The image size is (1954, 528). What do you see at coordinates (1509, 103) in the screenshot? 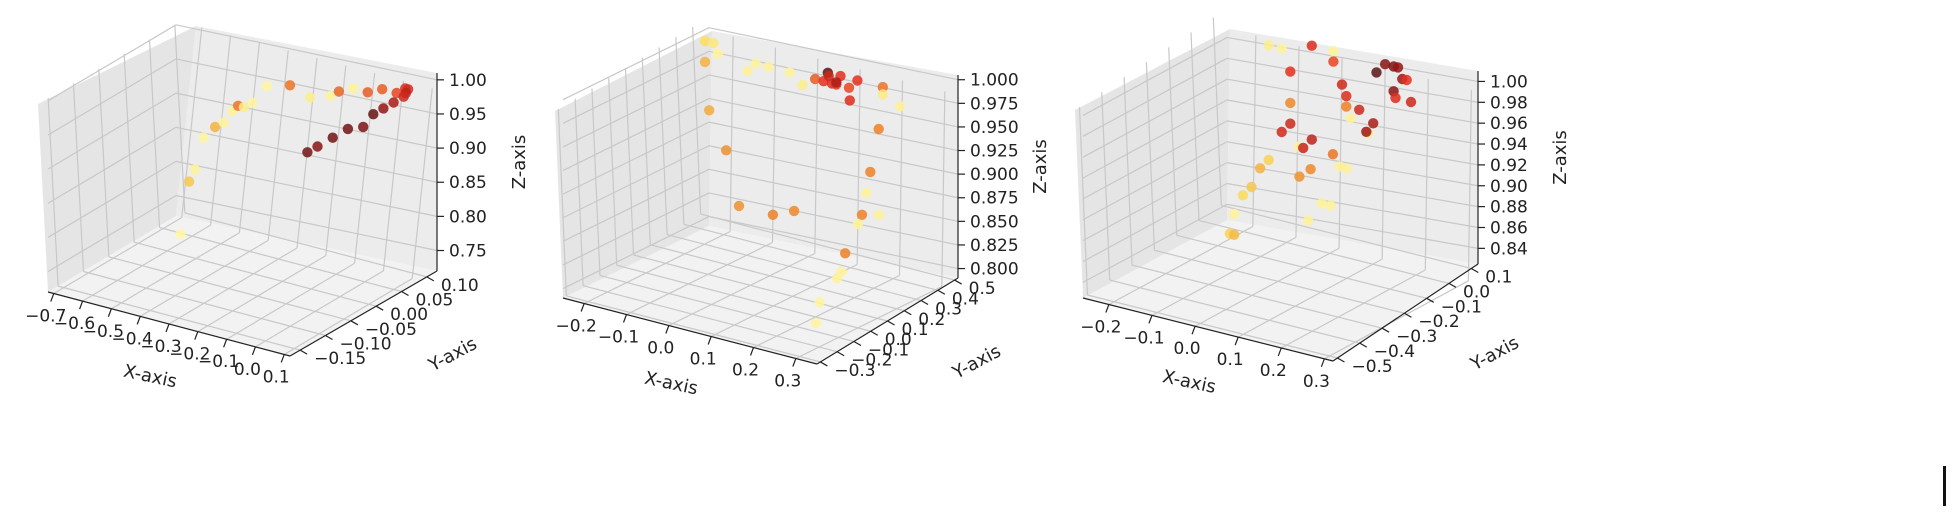
I see `z-tick-label: 0.98` at bounding box center [1509, 103].